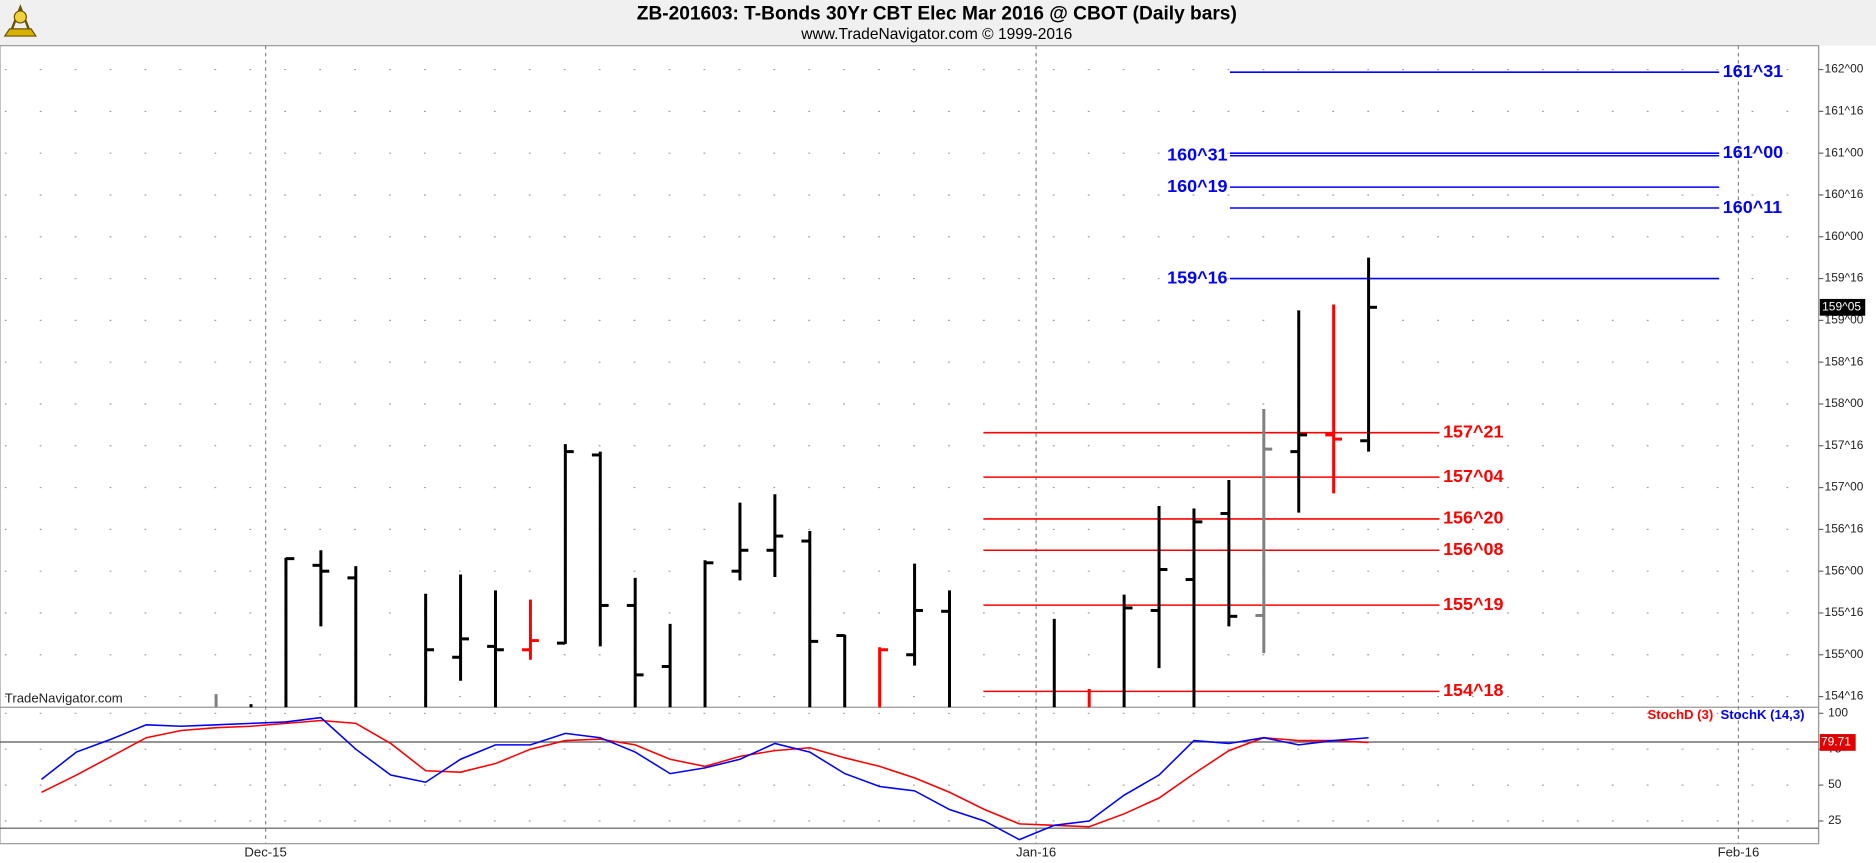  What do you see at coordinates (1844, 654) in the screenshot?
I see `y-tick-label: 155^00` at bounding box center [1844, 654].